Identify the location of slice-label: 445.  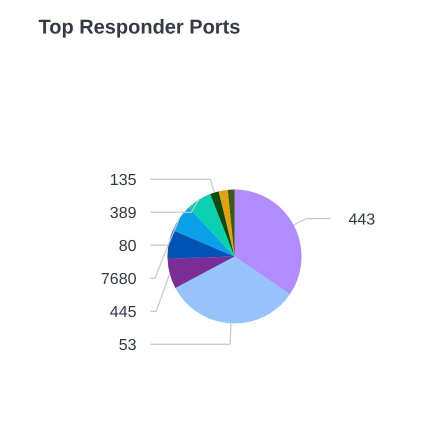
(123, 313).